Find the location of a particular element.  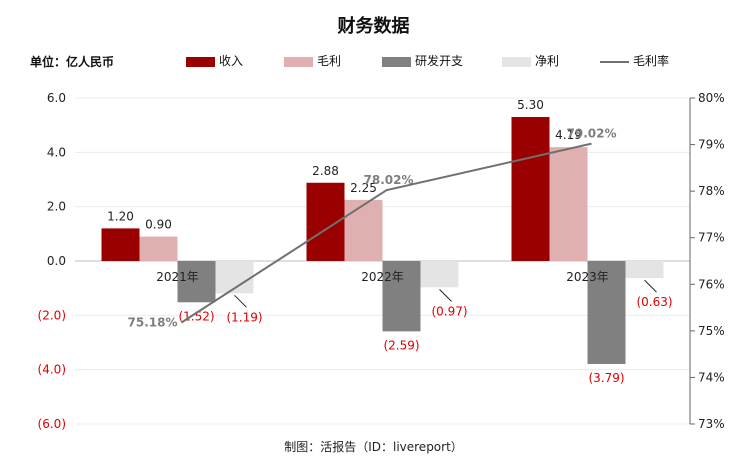

legend-swatch-revenue is located at coordinates (200, 61).